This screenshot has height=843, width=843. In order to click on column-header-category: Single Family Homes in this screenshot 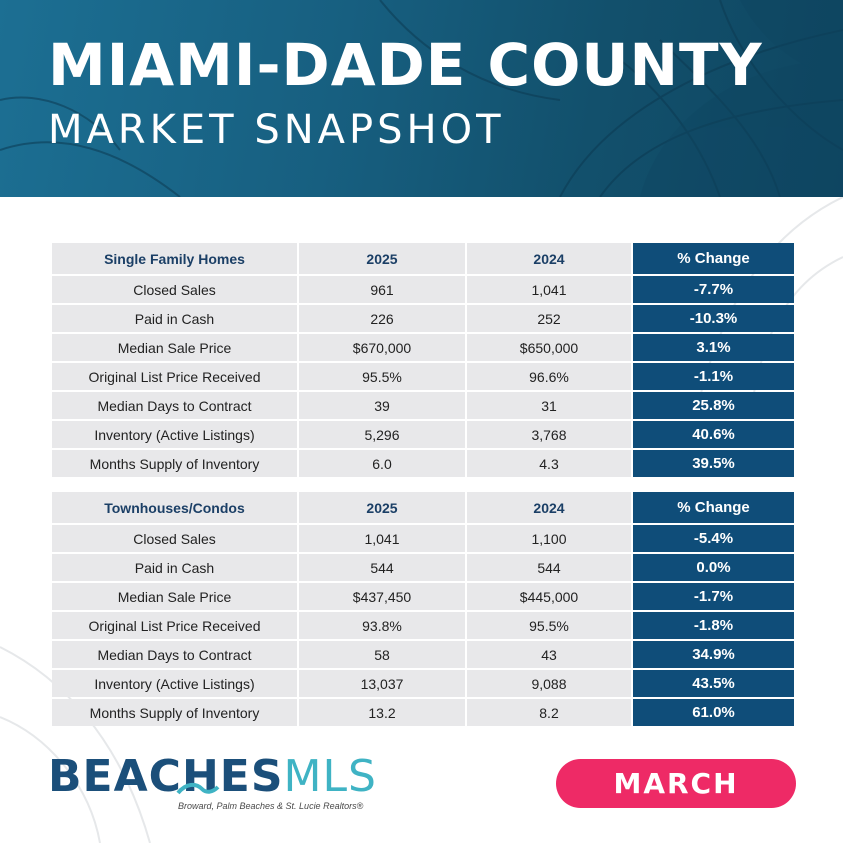, I will do `click(174, 258)`.